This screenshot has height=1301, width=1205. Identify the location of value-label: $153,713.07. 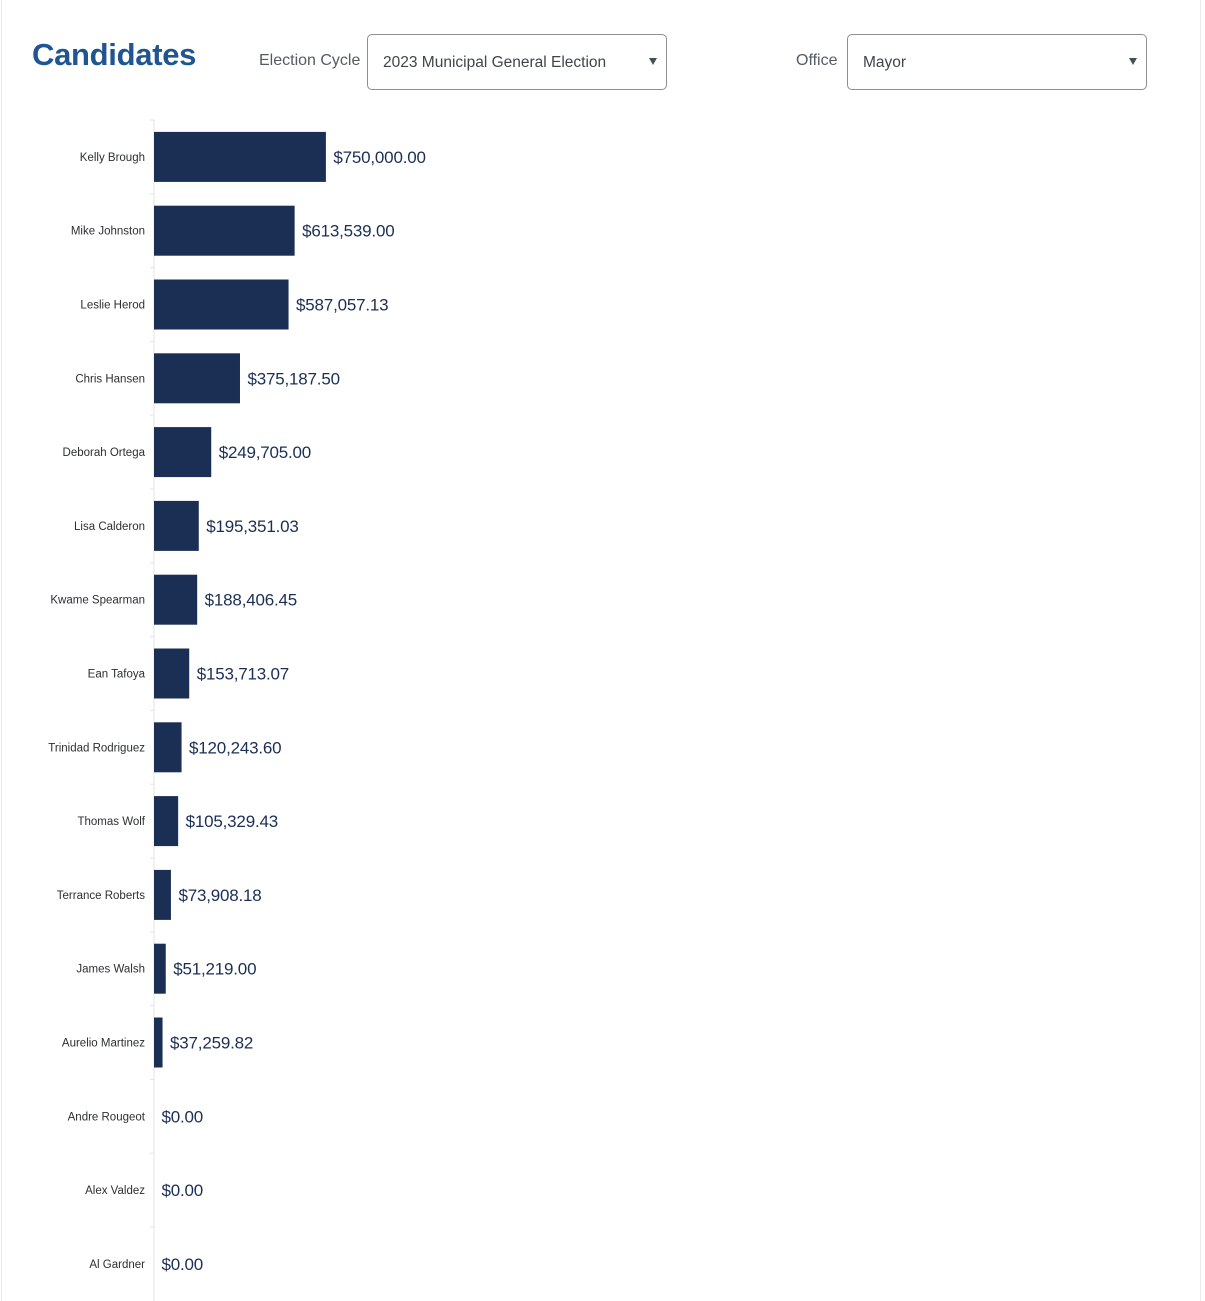
(243, 674).